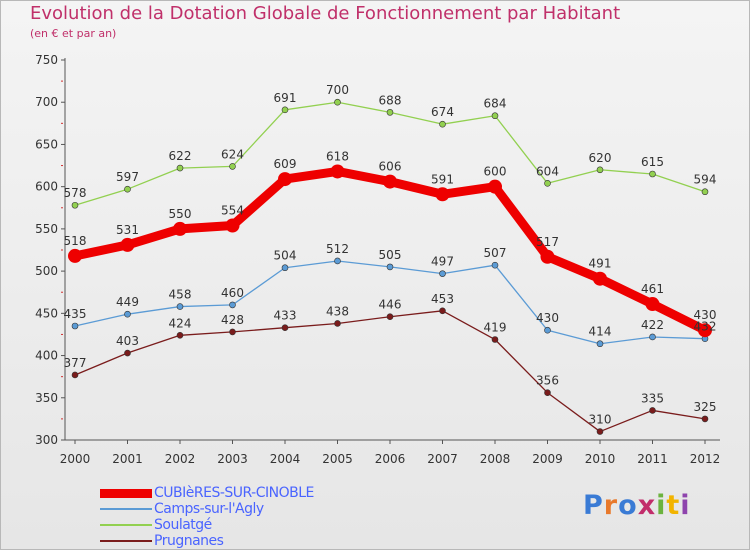  I want to click on y-tick-label: 550, so click(46, 229).